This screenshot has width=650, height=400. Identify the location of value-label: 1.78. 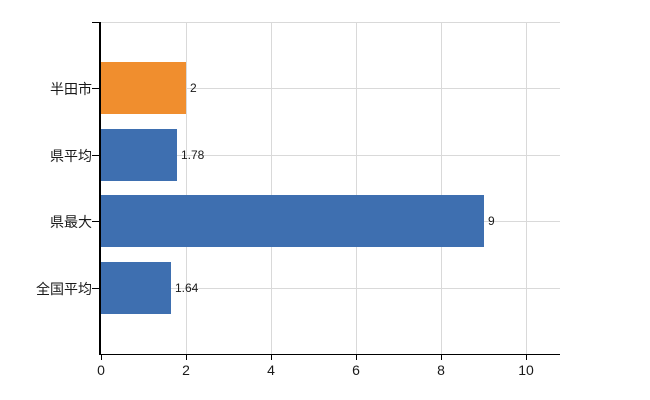
(193, 155).